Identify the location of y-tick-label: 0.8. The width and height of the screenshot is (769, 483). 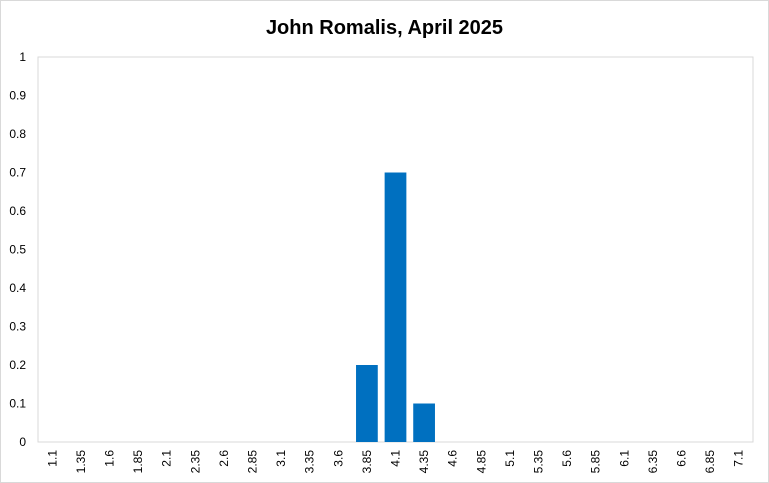
(17, 134).